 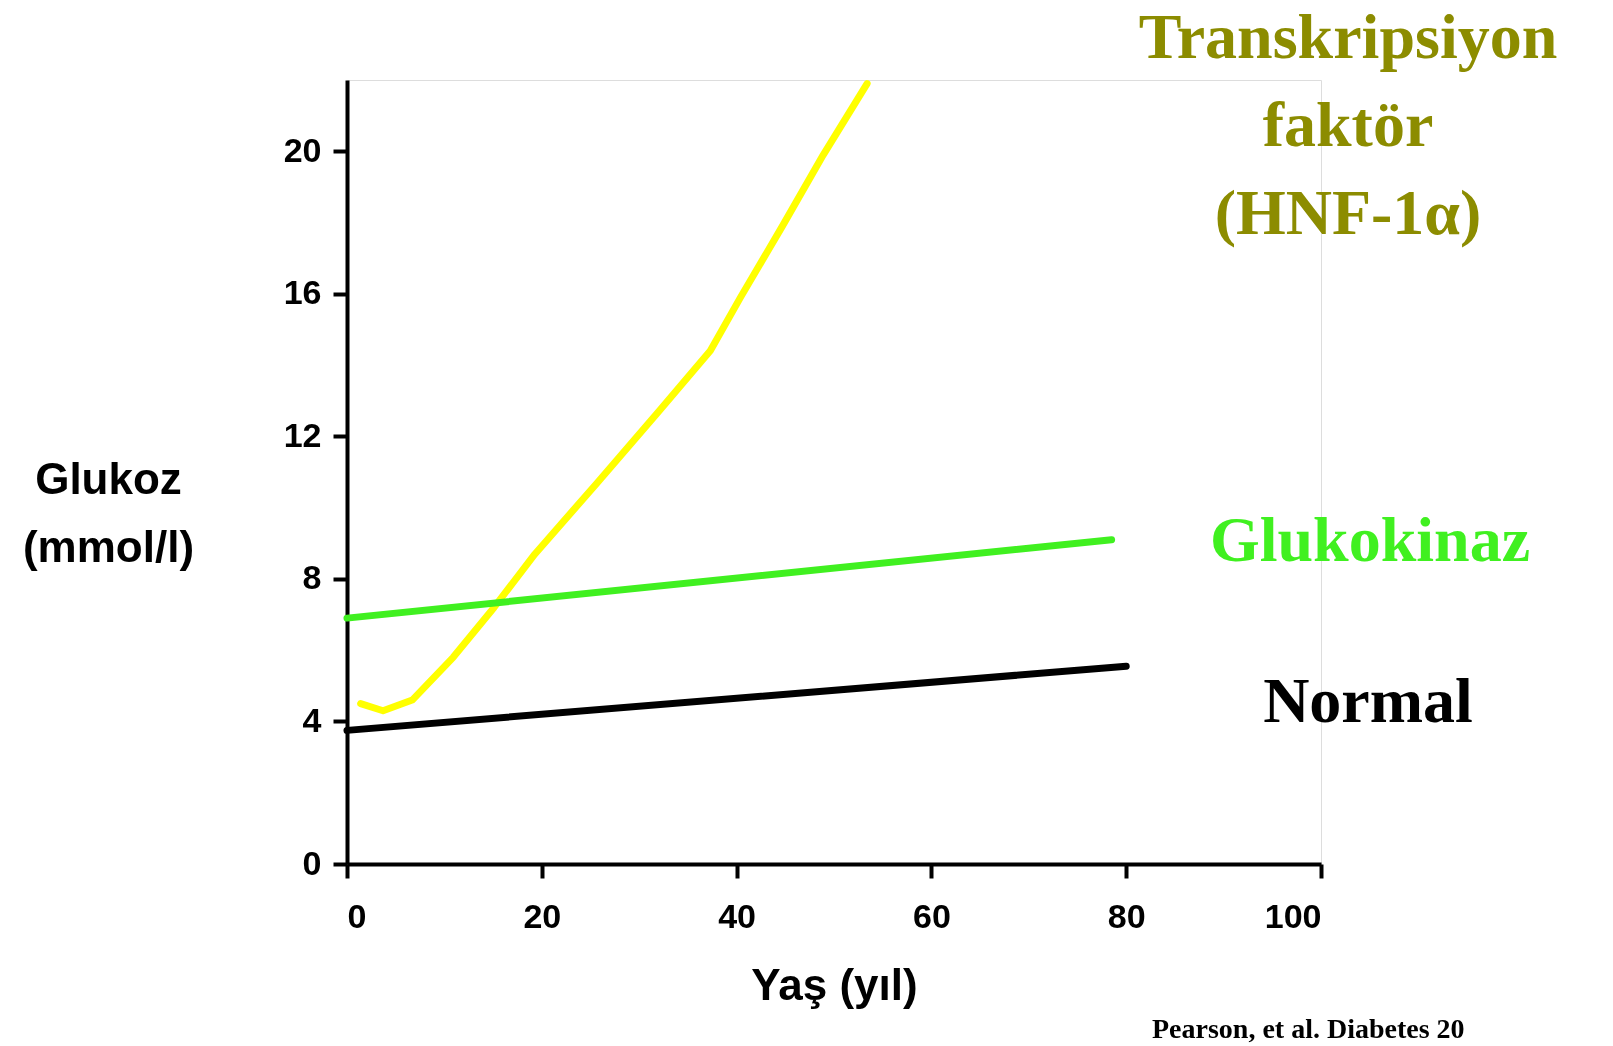 What do you see at coordinates (1370, 539) in the screenshot?
I see `series-label: Glukokinaz` at bounding box center [1370, 539].